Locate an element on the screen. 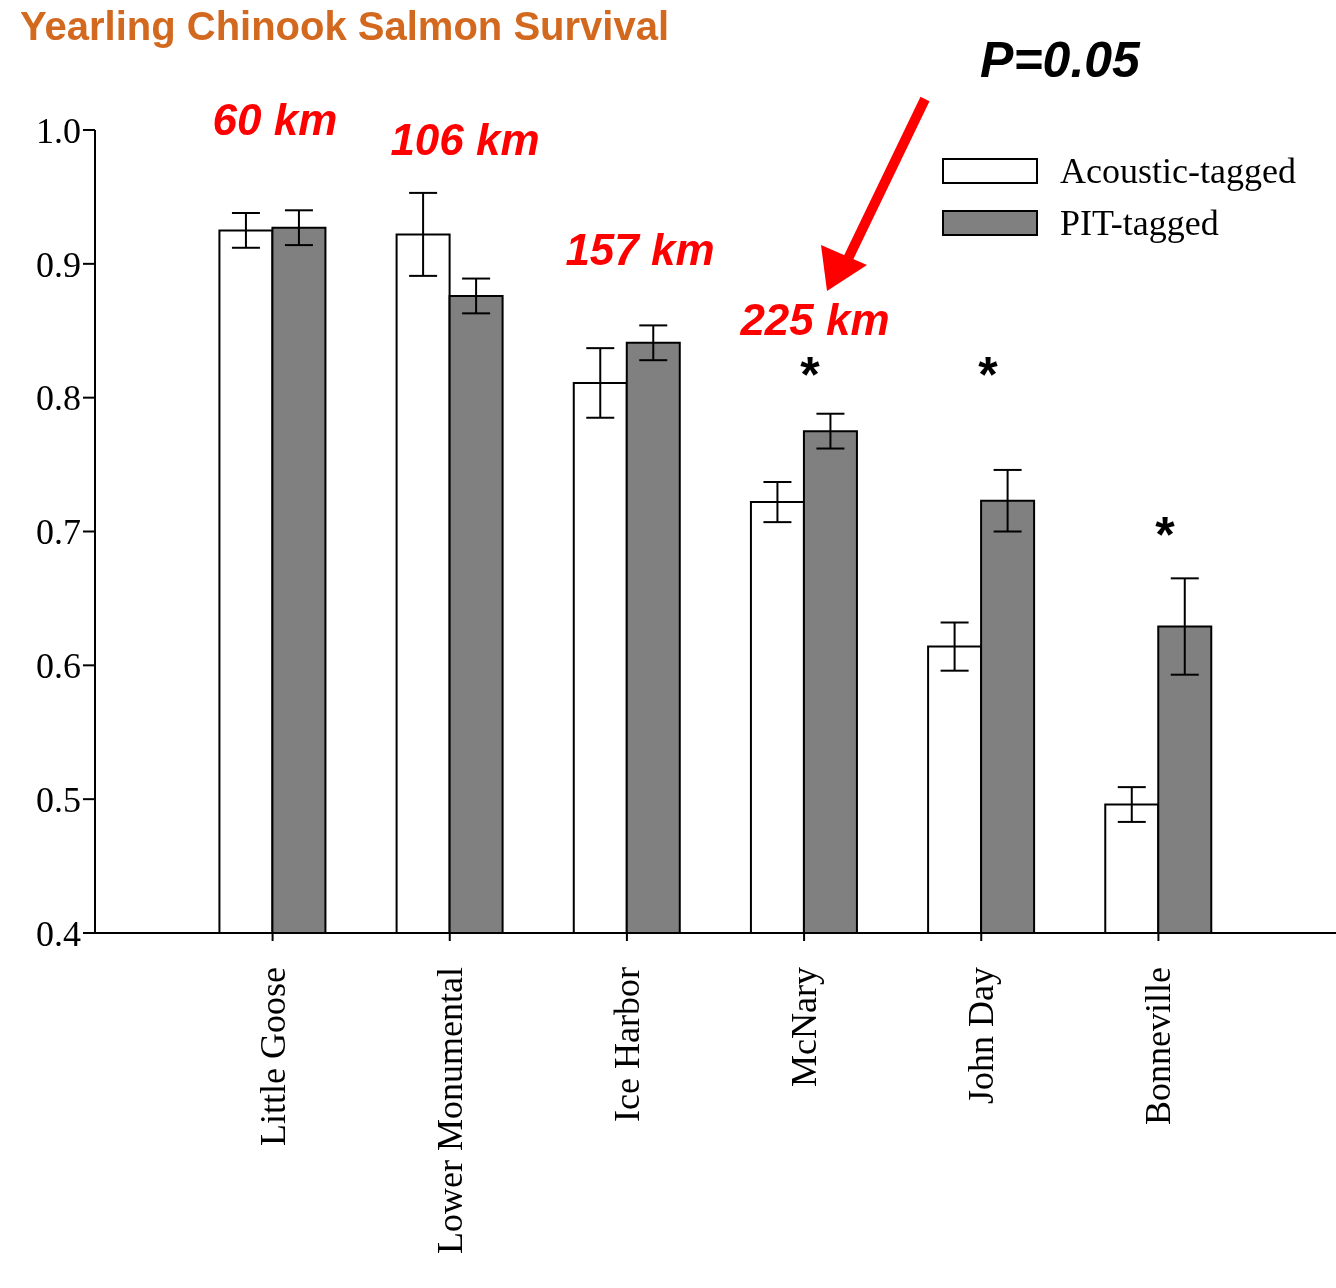 This screenshot has height=1288, width=1336. y-tick-label: 0.8 is located at coordinates (58, 398).